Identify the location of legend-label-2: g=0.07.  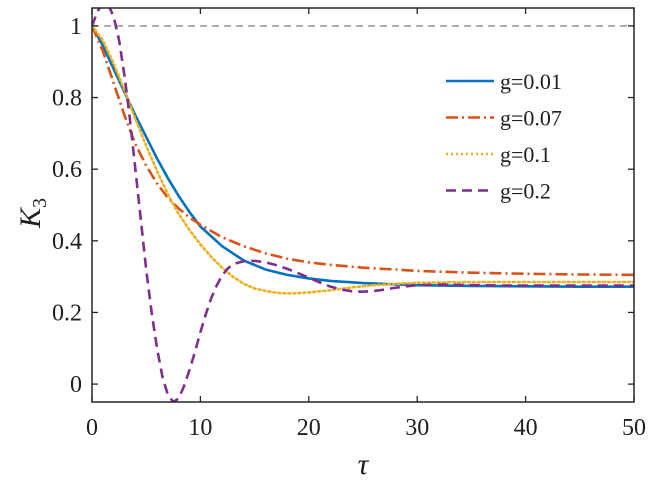
(531, 118).